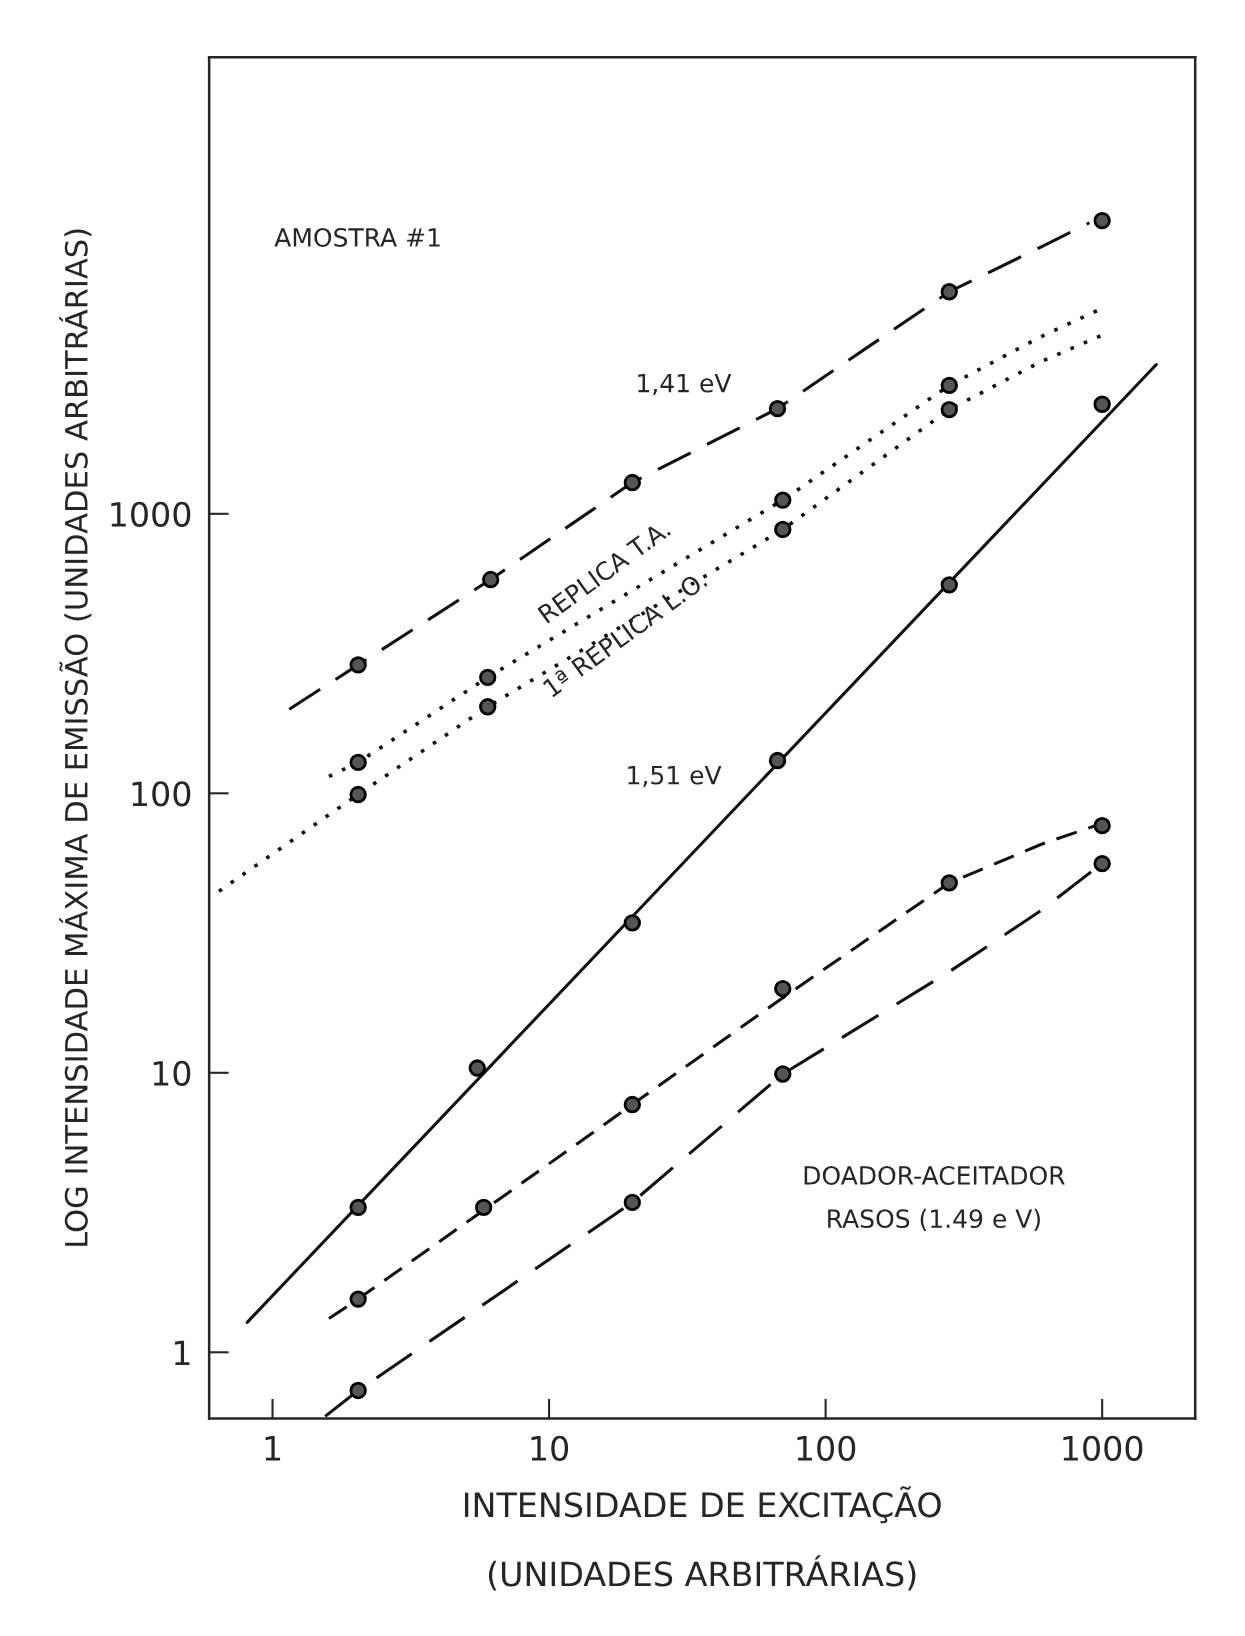 Image resolution: width=1245 pixels, height=1636 pixels. I want to click on x-tick-label: 1000, so click(1103, 1448).